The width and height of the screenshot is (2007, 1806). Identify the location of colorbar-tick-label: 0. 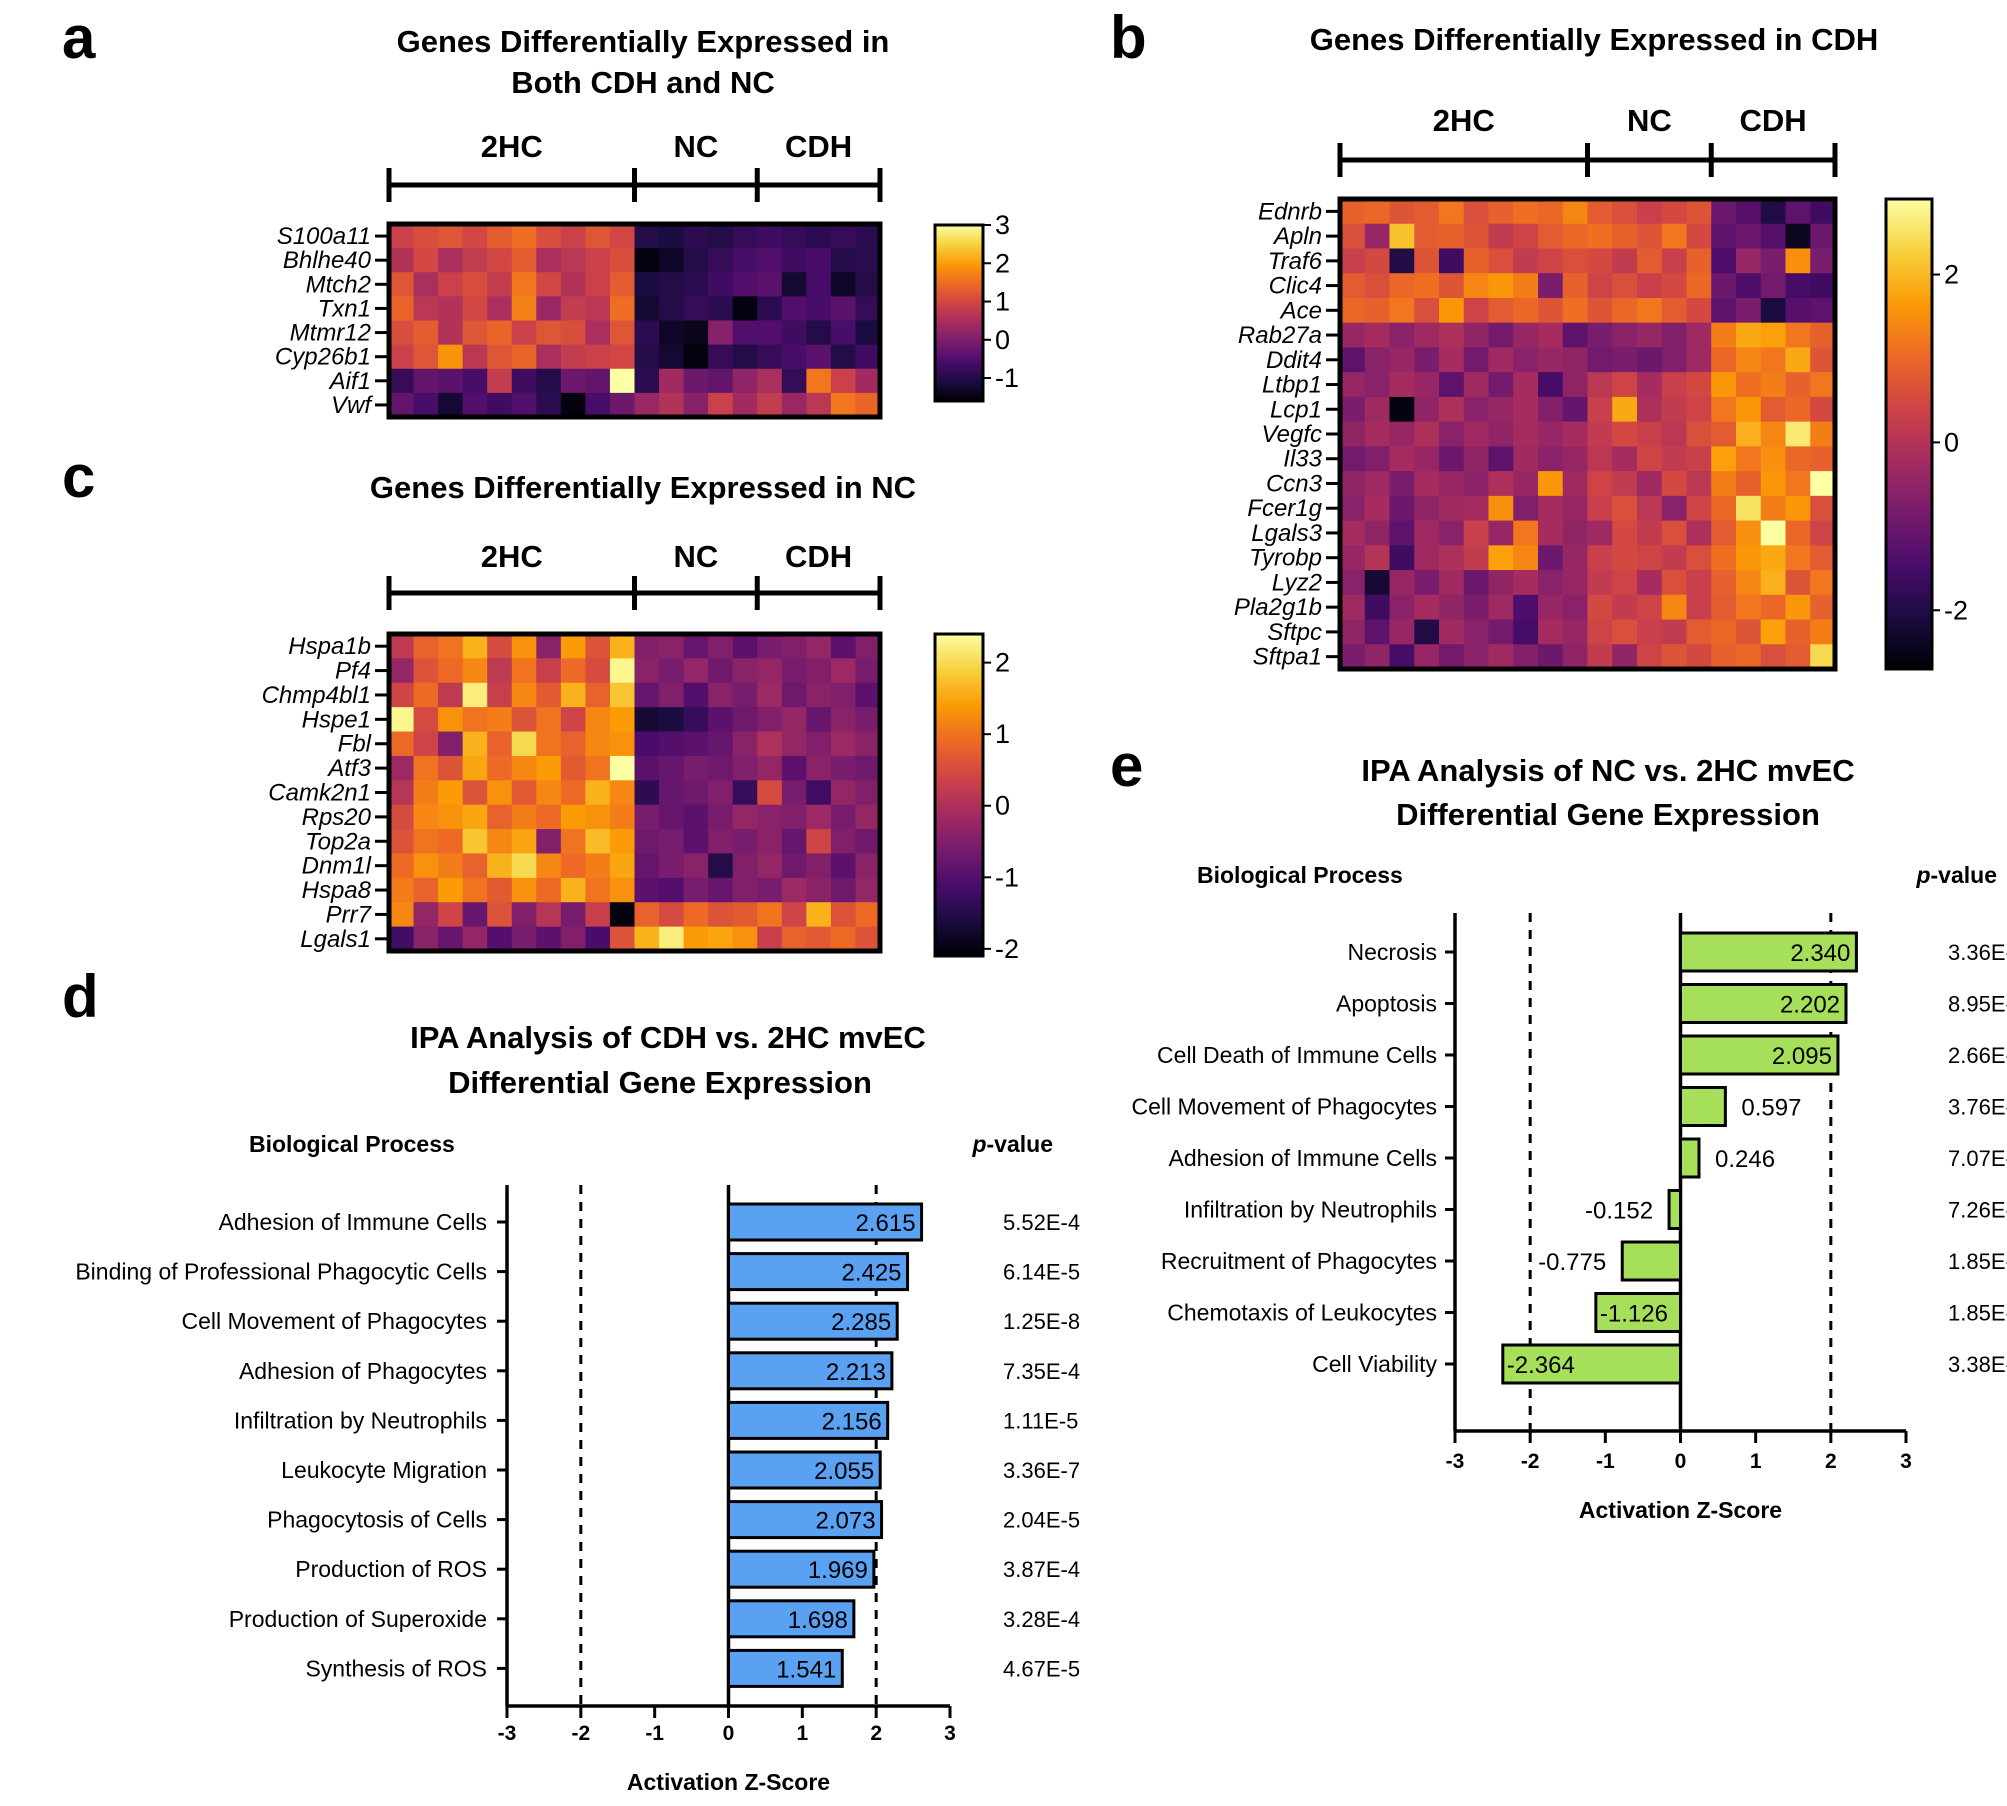
(1951, 442).